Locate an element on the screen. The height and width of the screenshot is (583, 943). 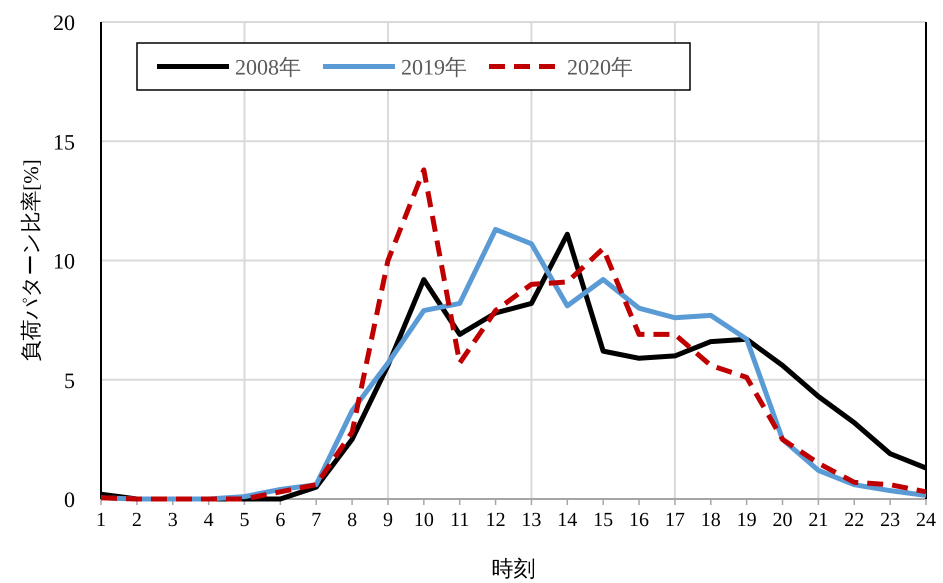
x-tick-label: 4 is located at coordinates (209, 520).